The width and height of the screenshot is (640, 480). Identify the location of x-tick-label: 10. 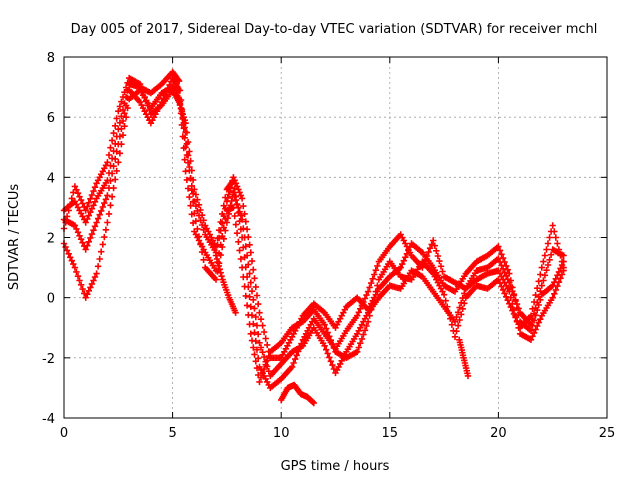
(281, 433).